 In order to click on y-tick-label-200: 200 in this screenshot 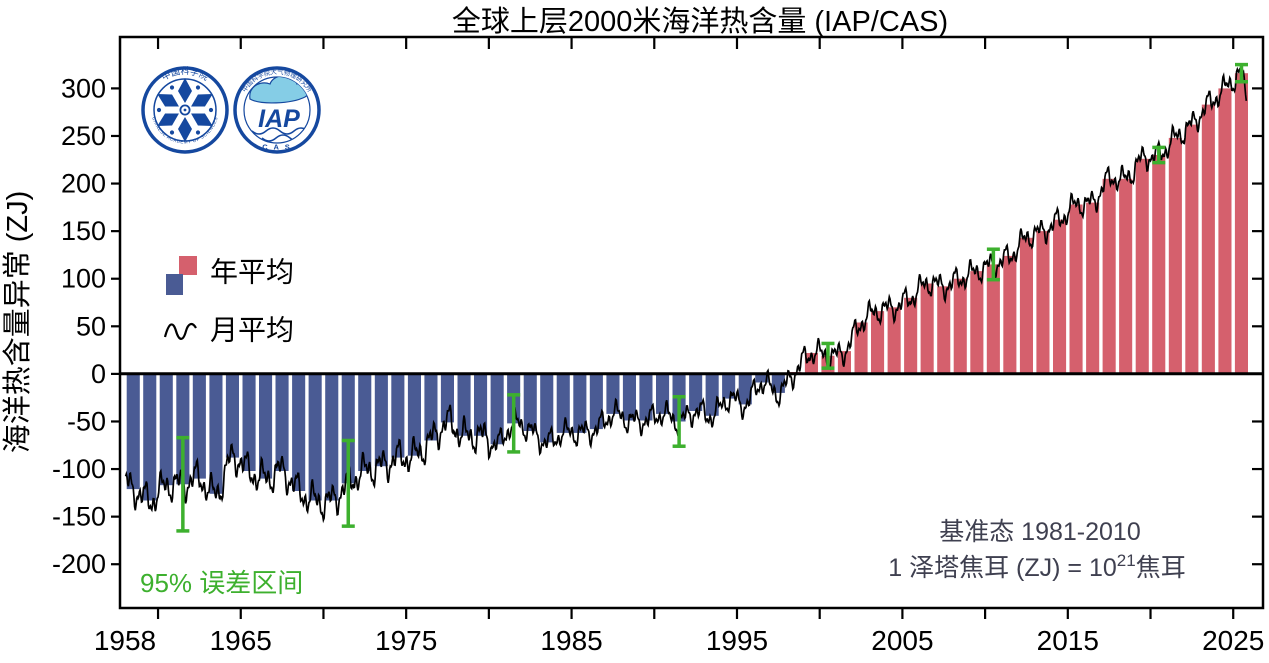, I will do `click(83, 184)`.